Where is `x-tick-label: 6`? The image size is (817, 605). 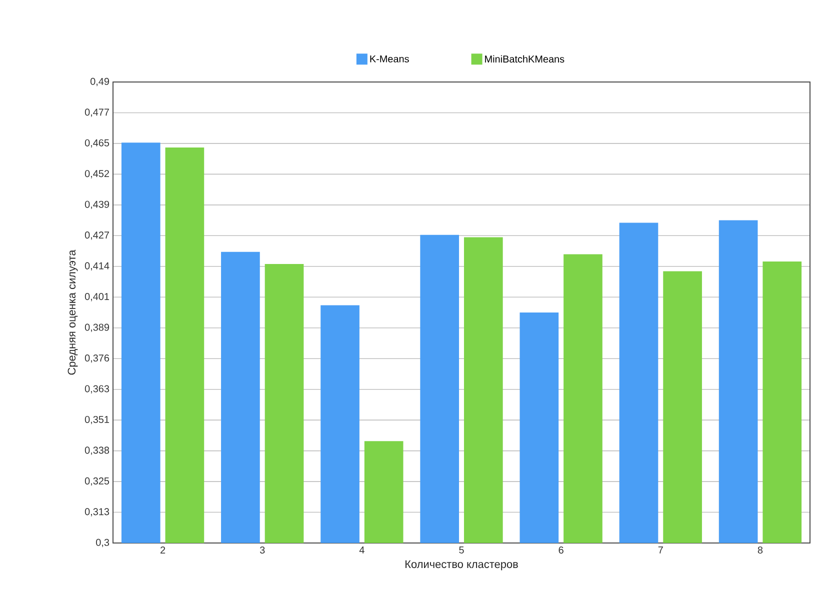
x-tick-label: 6 is located at coordinates (561, 550).